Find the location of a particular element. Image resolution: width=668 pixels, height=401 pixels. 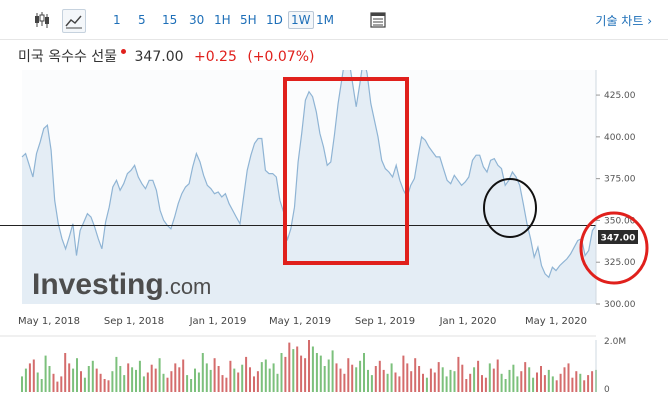

date-tick-label: Jan 1, 2019 is located at coordinates (218, 321).